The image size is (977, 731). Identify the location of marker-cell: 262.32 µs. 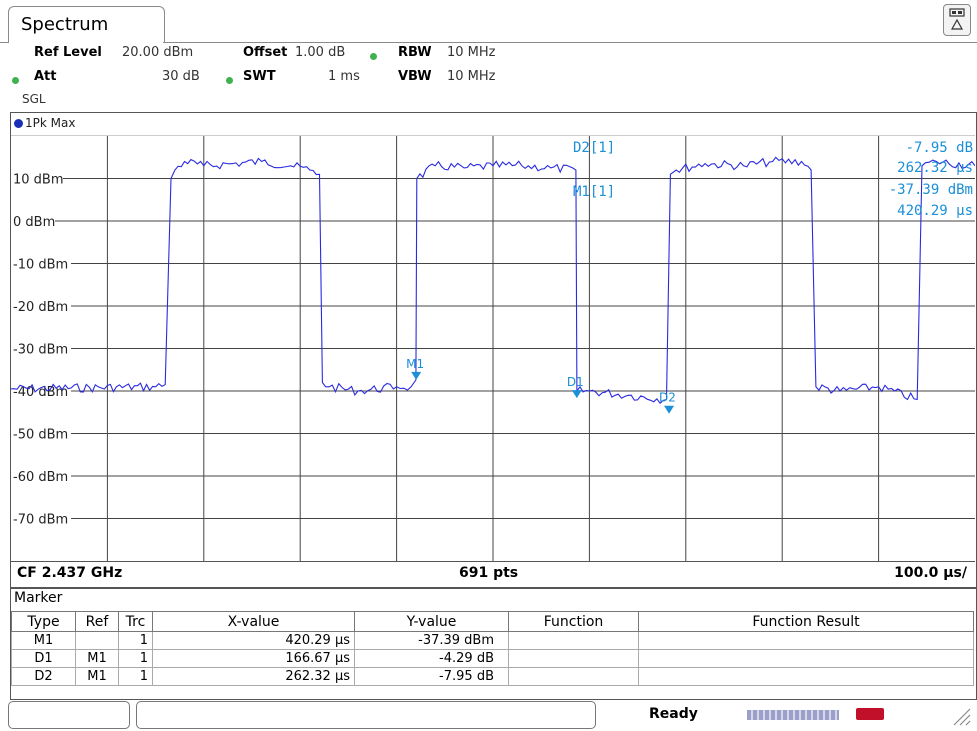
(253, 676).